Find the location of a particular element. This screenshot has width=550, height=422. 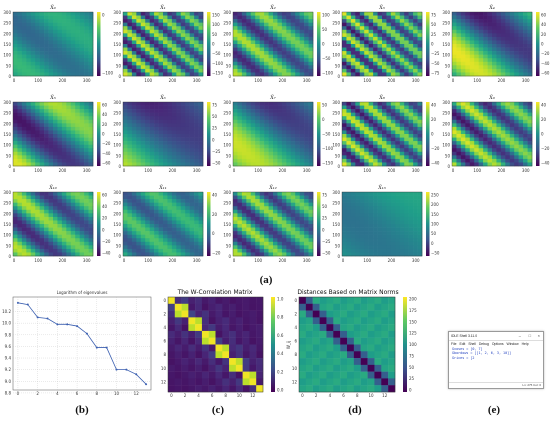

y-tick-label: 50 is located at coordinates (229, 245).